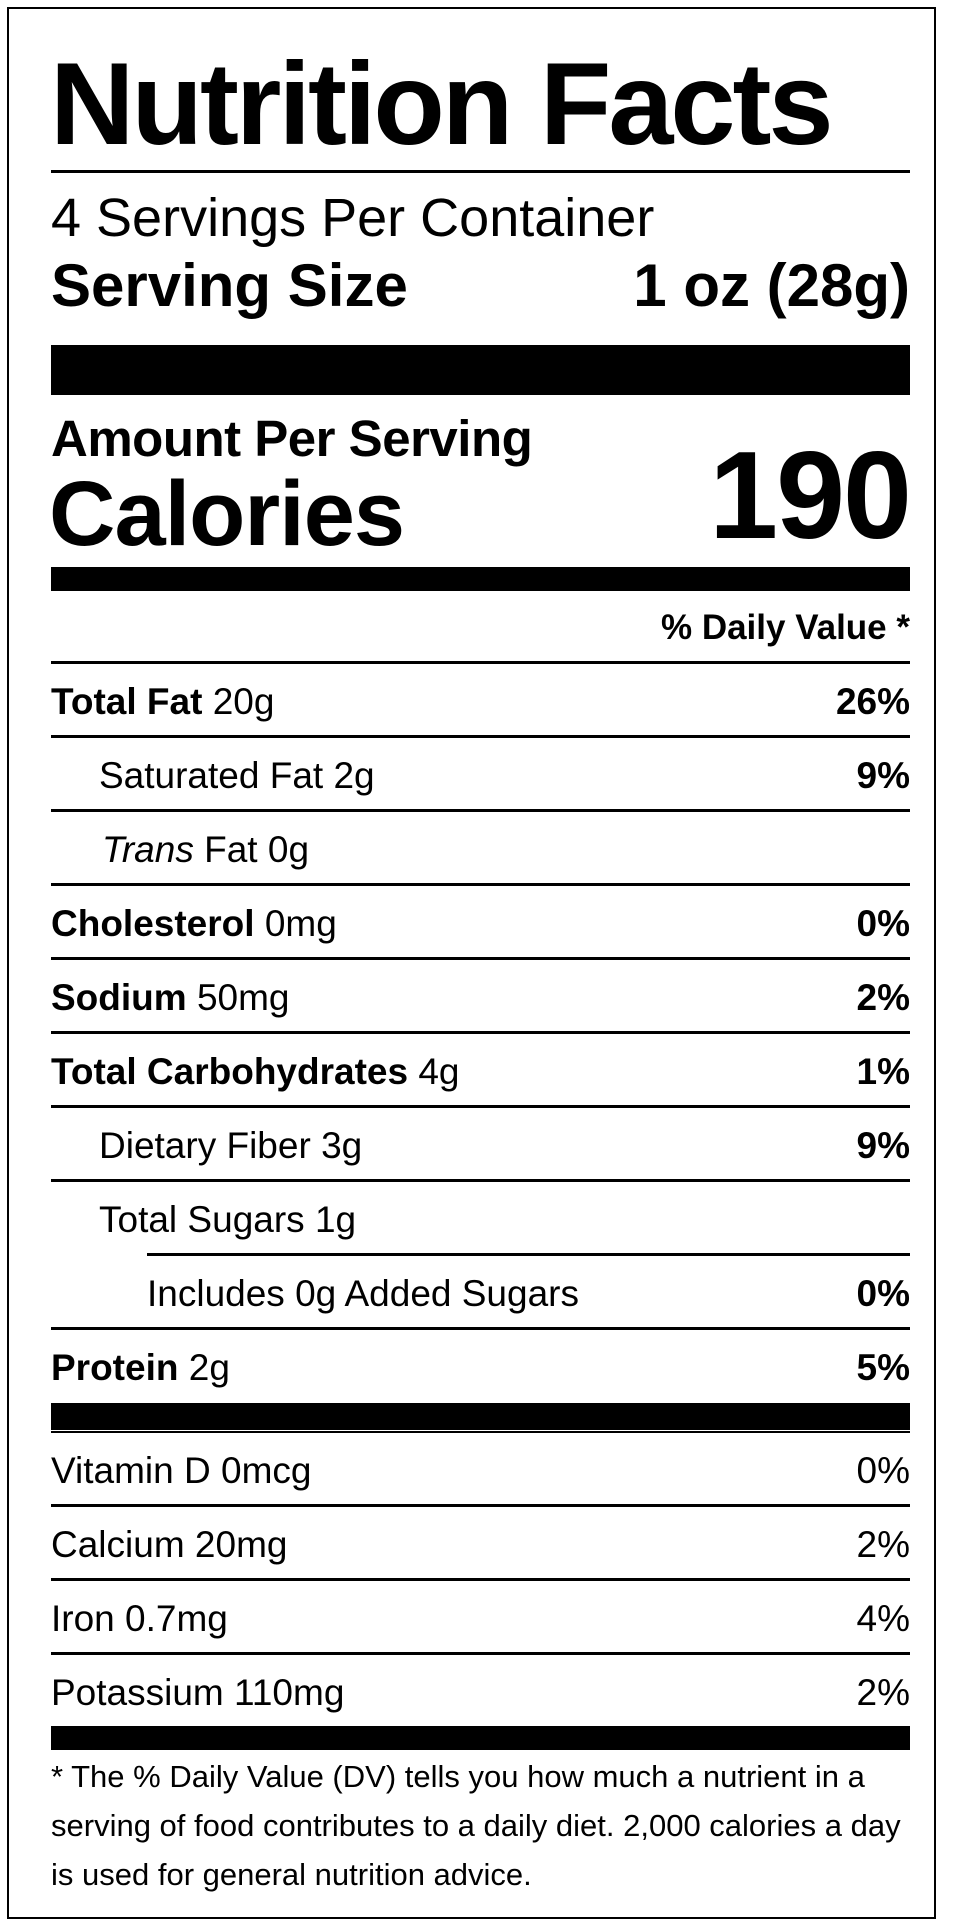  What do you see at coordinates (243, 701) in the screenshot?
I see `nutrient-amount: 20g` at bounding box center [243, 701].